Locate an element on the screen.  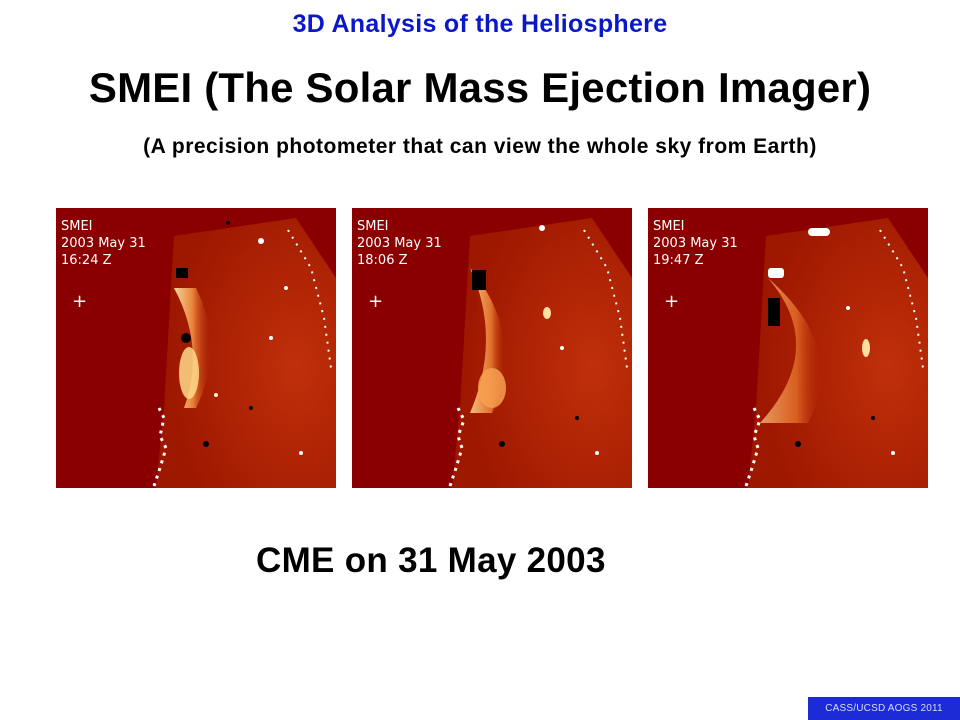
footer-credit: CASS/UCSD AOGS 2011 is located at coordinates (884, 708).